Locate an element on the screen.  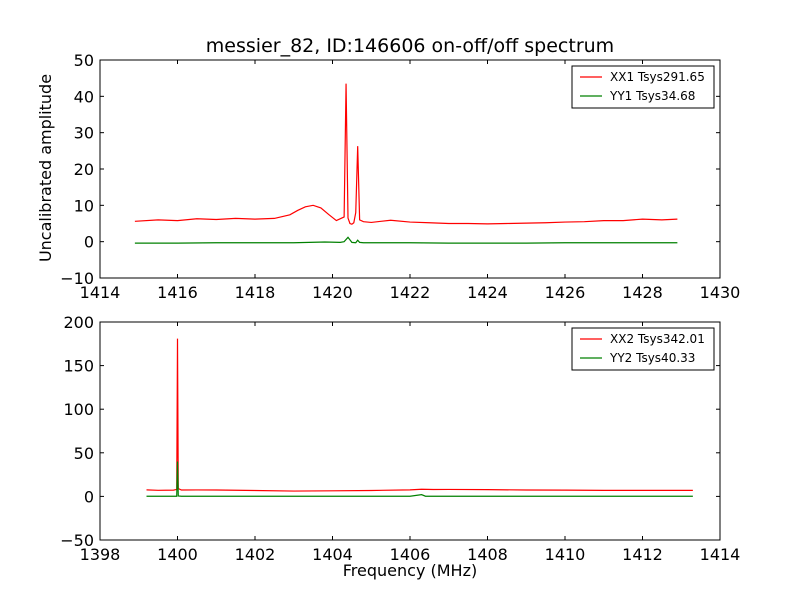
series-line-yy2 is located at coordinates (419, 479).